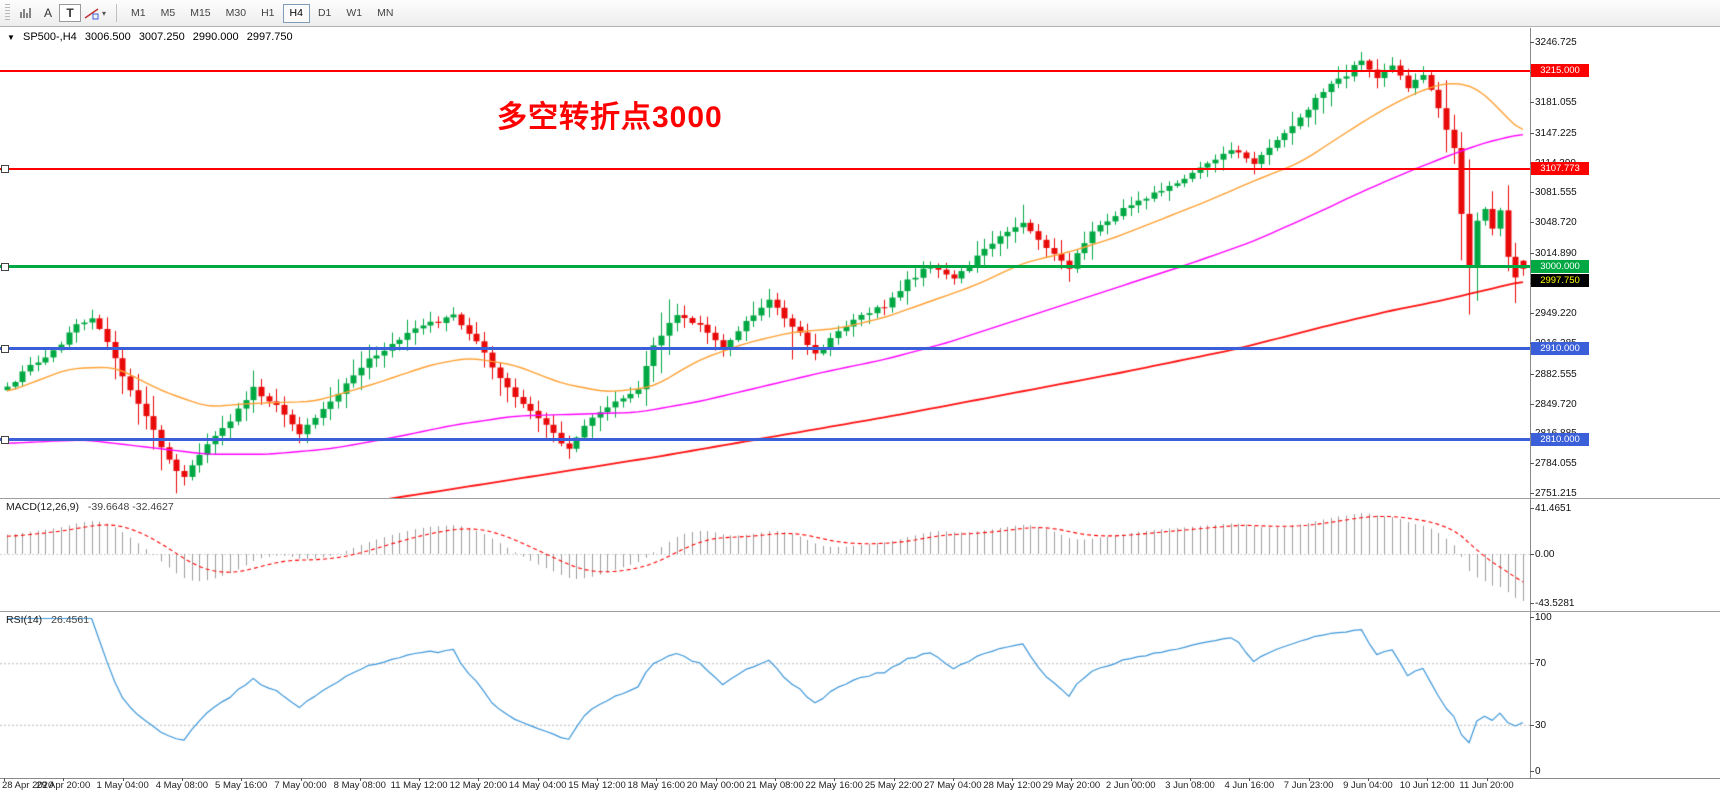 The image size is (1720, 793). Describe the element at coordinates (107, 37) in the screenshot. I see `ohlc-open: 3006.500` at that location.